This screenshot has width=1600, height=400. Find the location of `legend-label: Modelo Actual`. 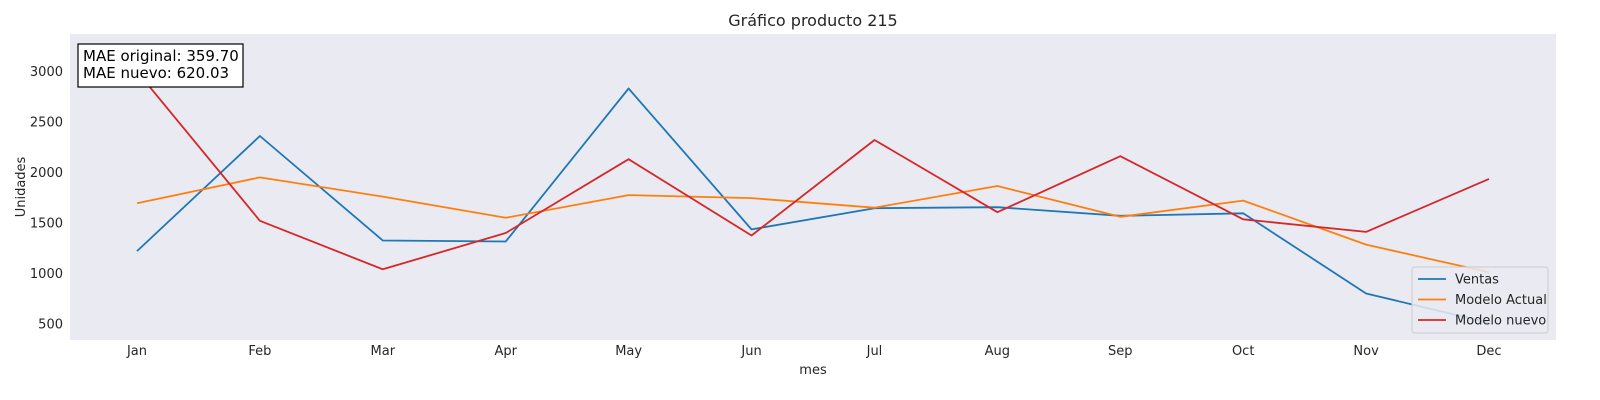

legend-label: Modelo Actual is located at coordinates (1501, 300).